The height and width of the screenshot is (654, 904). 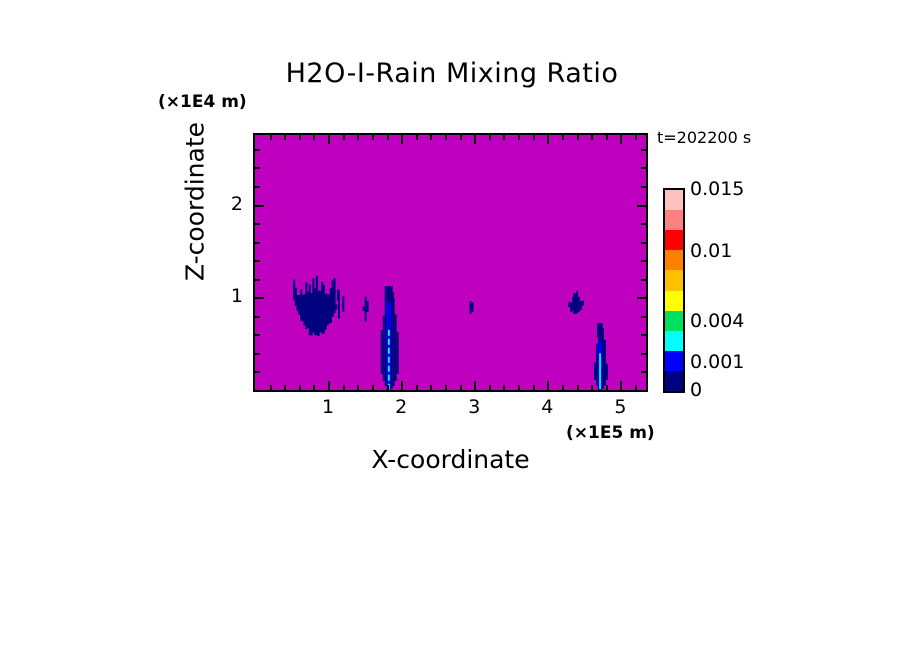 I want to click on y-axis-title: Z-coordinate, so click(x=195, y=201).